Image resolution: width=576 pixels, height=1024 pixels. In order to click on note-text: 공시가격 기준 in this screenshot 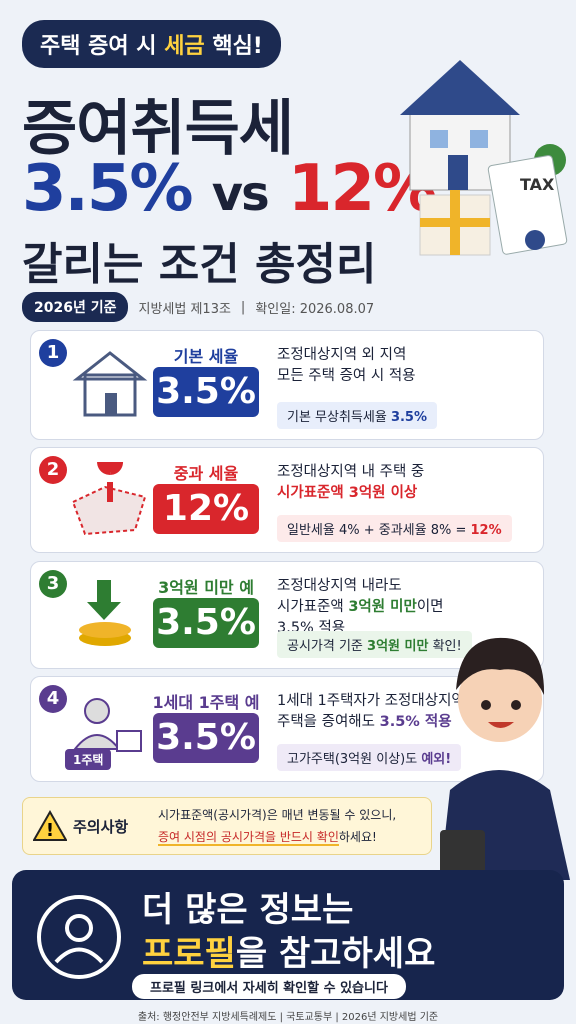, I will do `click(327, 646)`.